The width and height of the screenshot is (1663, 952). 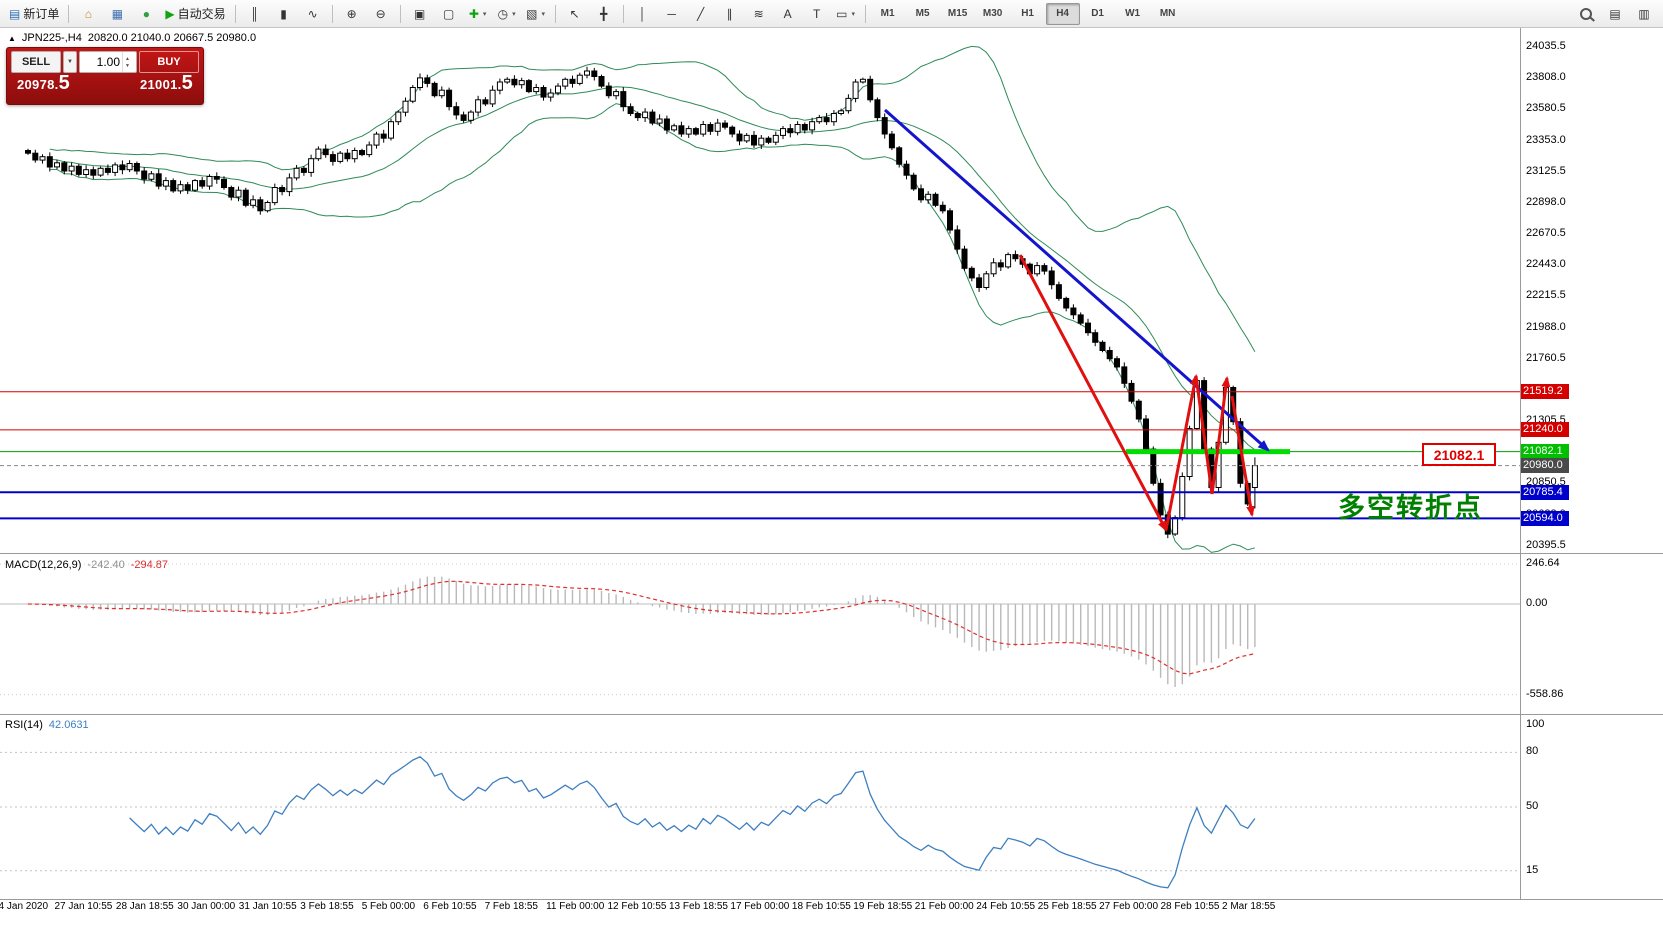 What do you see at coordinates (944, 906) in the screenshot?
I see `time-axis-tick: 21 Feb 00:00` at bounding box center [944, 906].